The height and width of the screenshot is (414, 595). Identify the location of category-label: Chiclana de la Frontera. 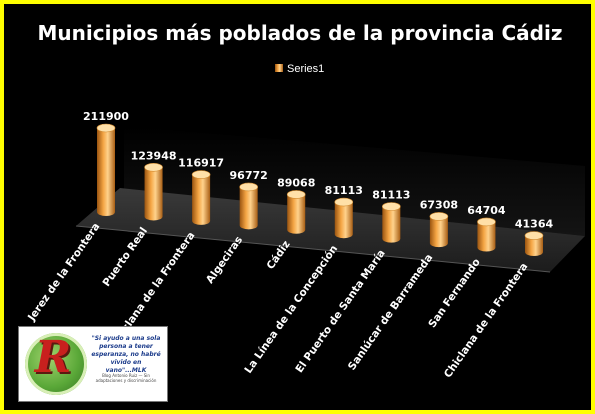
(486, 320).